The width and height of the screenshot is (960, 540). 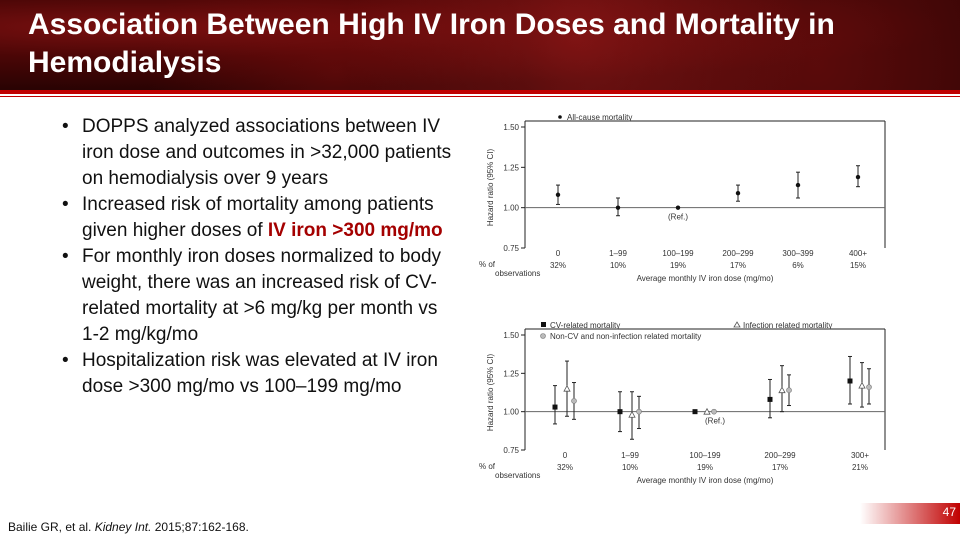 What do you see at coordinates (798, 265) in the screenshot?
I see `percent-label: 6%` at bounding box center [798, 265].